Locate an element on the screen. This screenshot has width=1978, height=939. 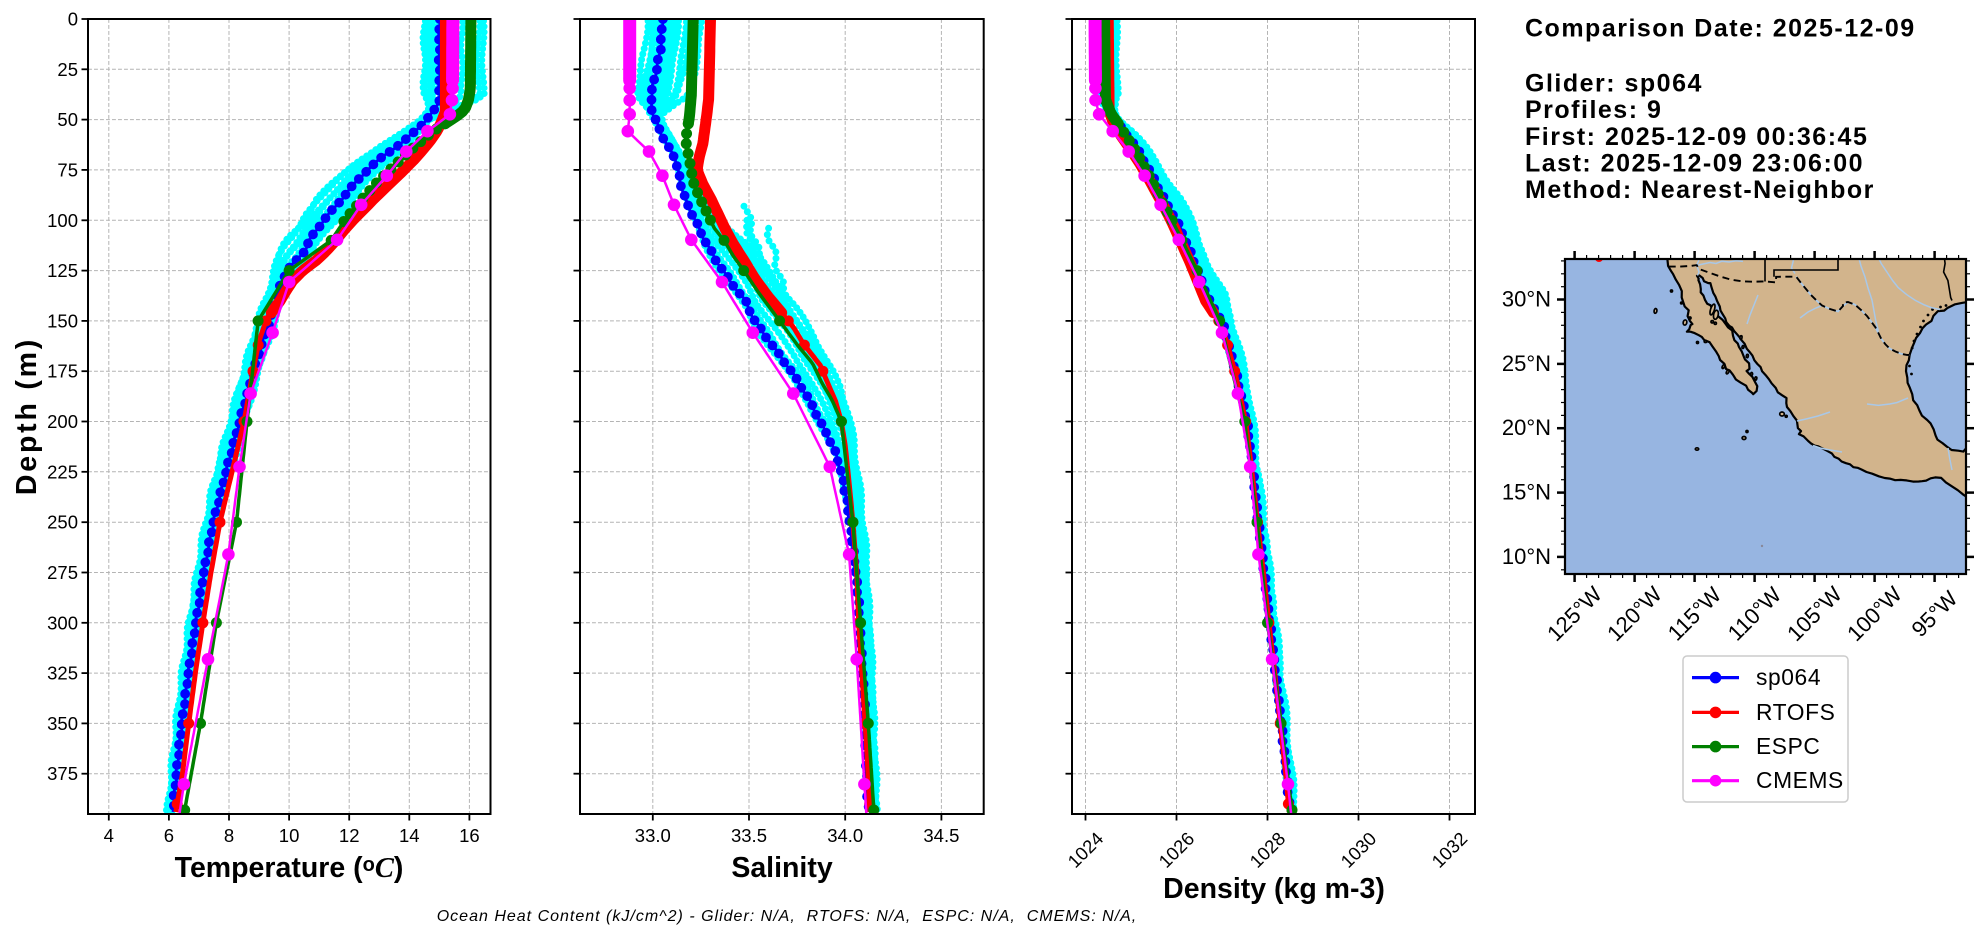
svg-text: Profiles: 9 is located at coordinates (1593, 110).